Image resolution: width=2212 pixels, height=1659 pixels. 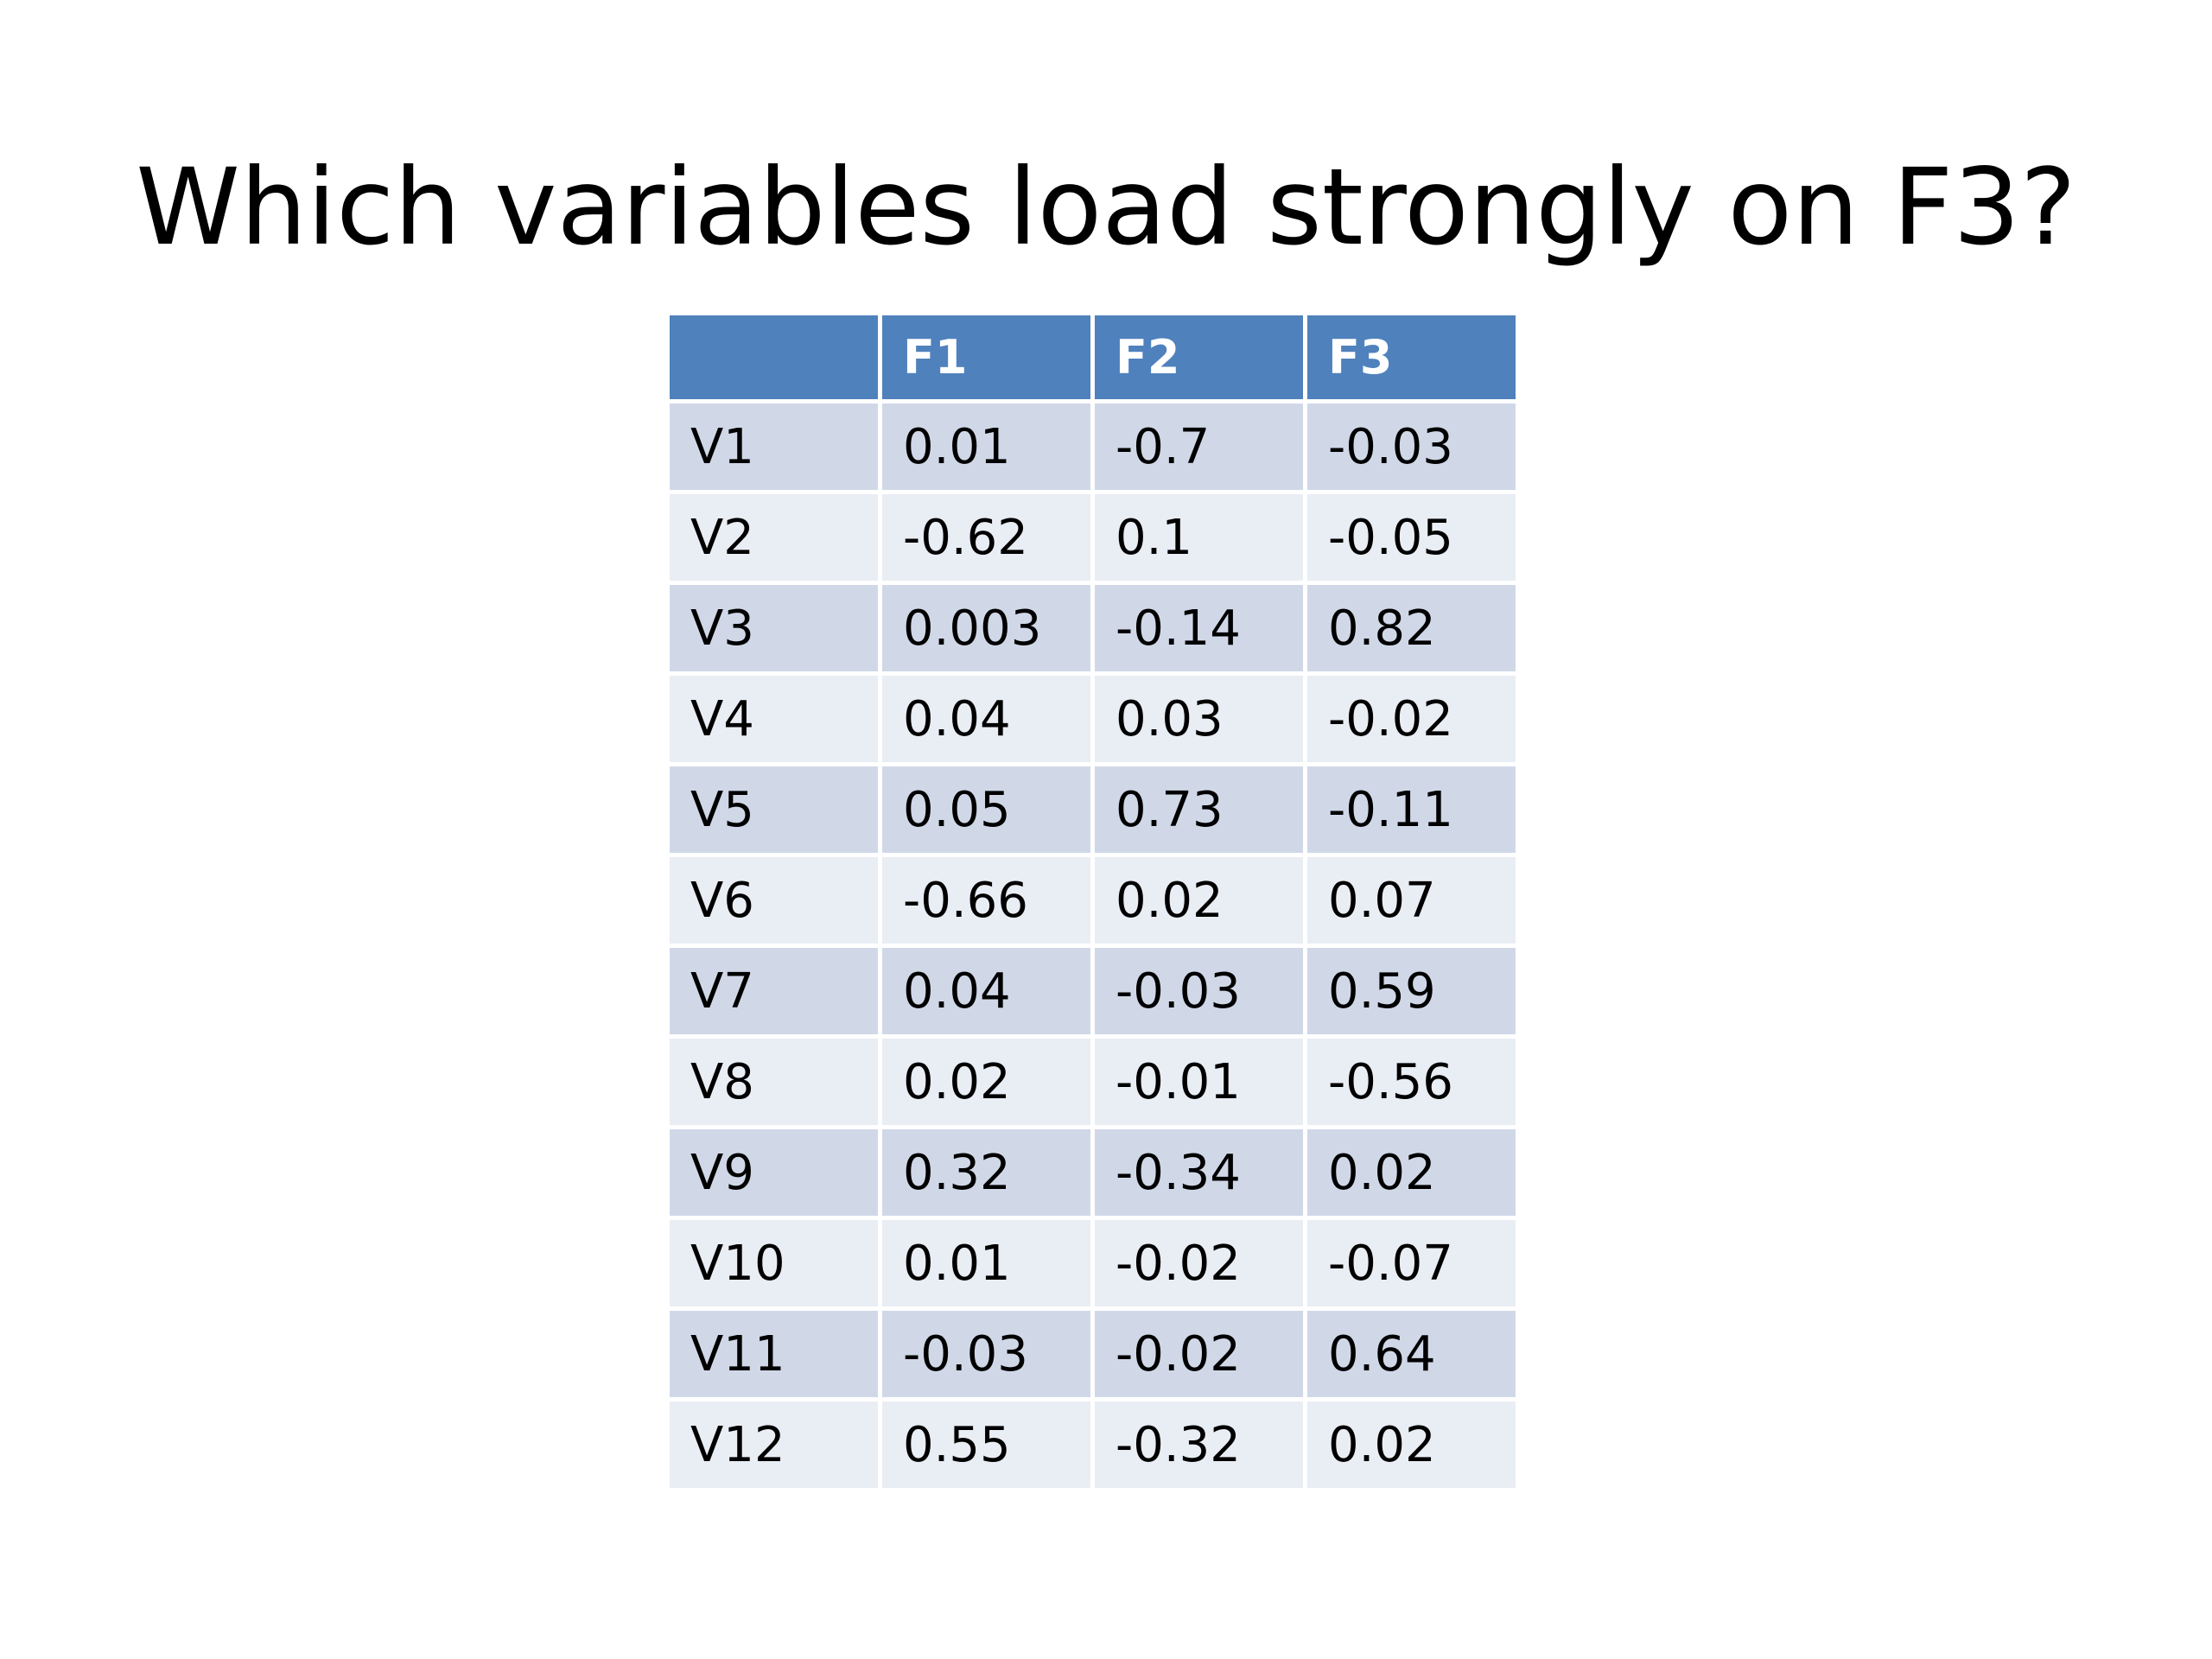 I want to click on variable-cell: V2, so click(x=774, y=537).